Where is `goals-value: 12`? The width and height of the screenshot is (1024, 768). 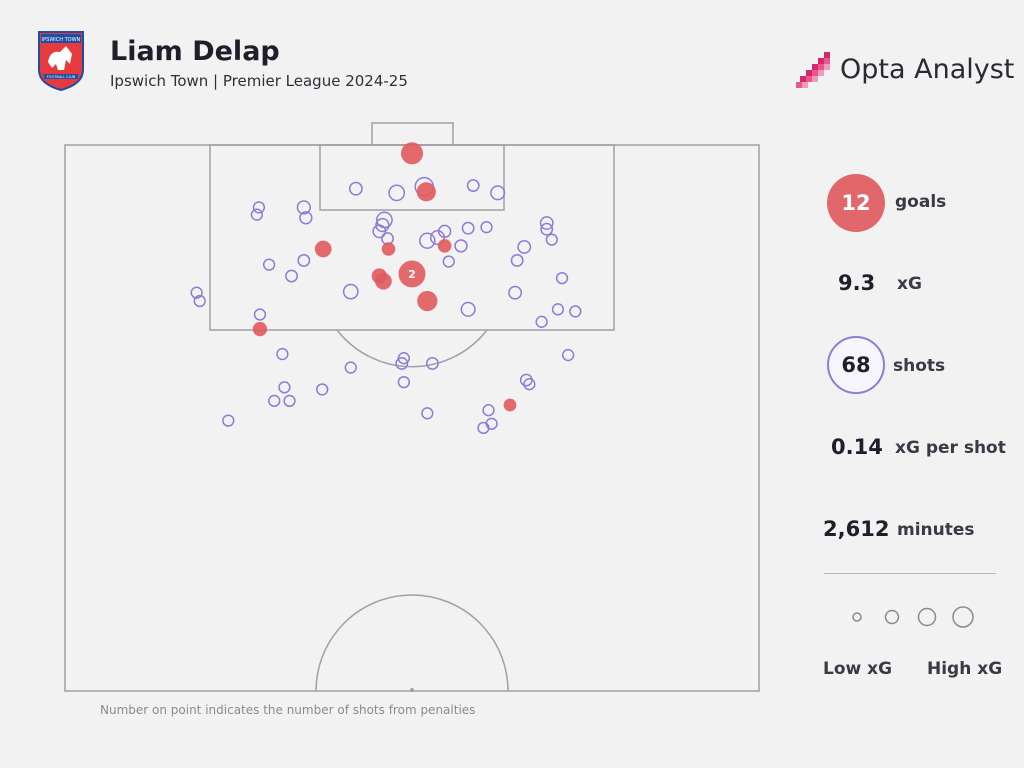
goals-value: 12 is located at coordinates (856, 203).